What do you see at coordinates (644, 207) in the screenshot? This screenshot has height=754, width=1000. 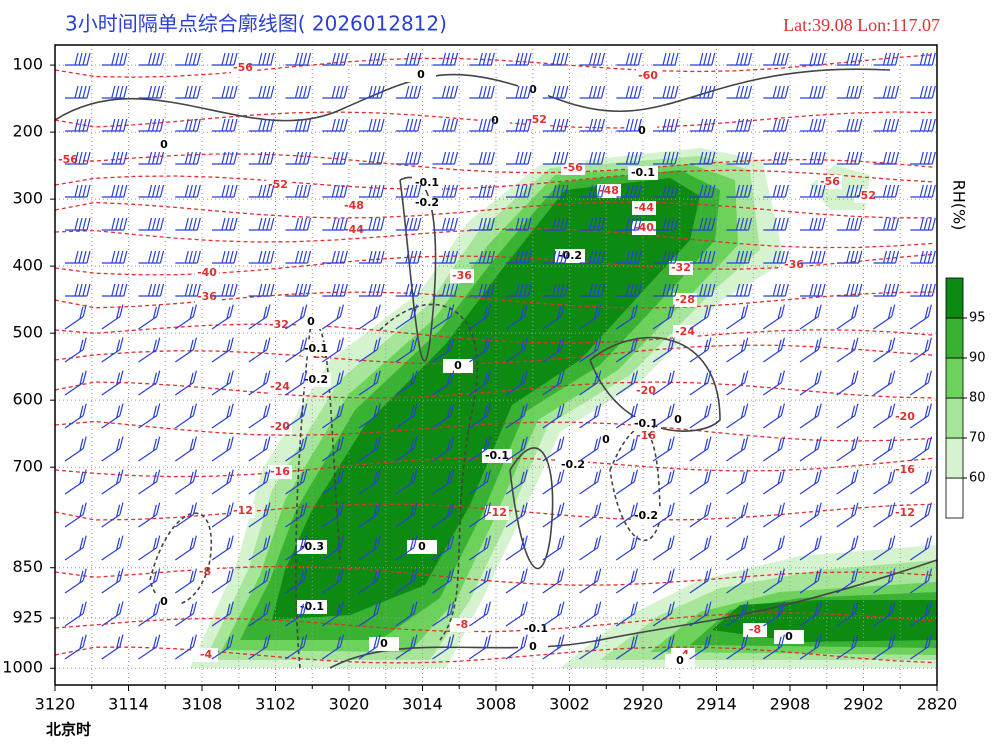 I see `temperature-label: -44` at bounding box center [644, 207].